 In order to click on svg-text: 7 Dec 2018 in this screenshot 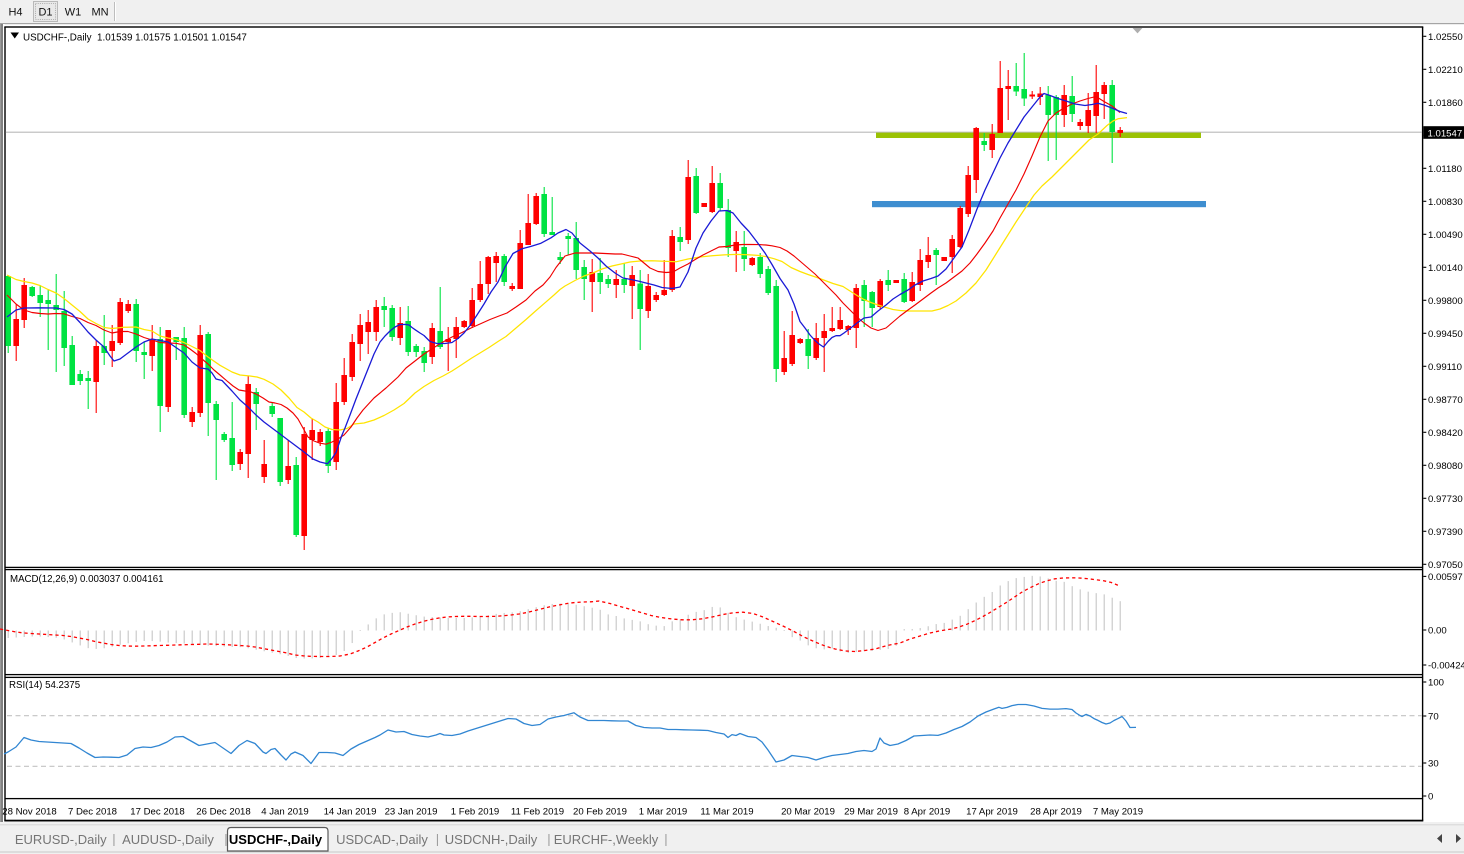, I will do `click(92, 812)`.